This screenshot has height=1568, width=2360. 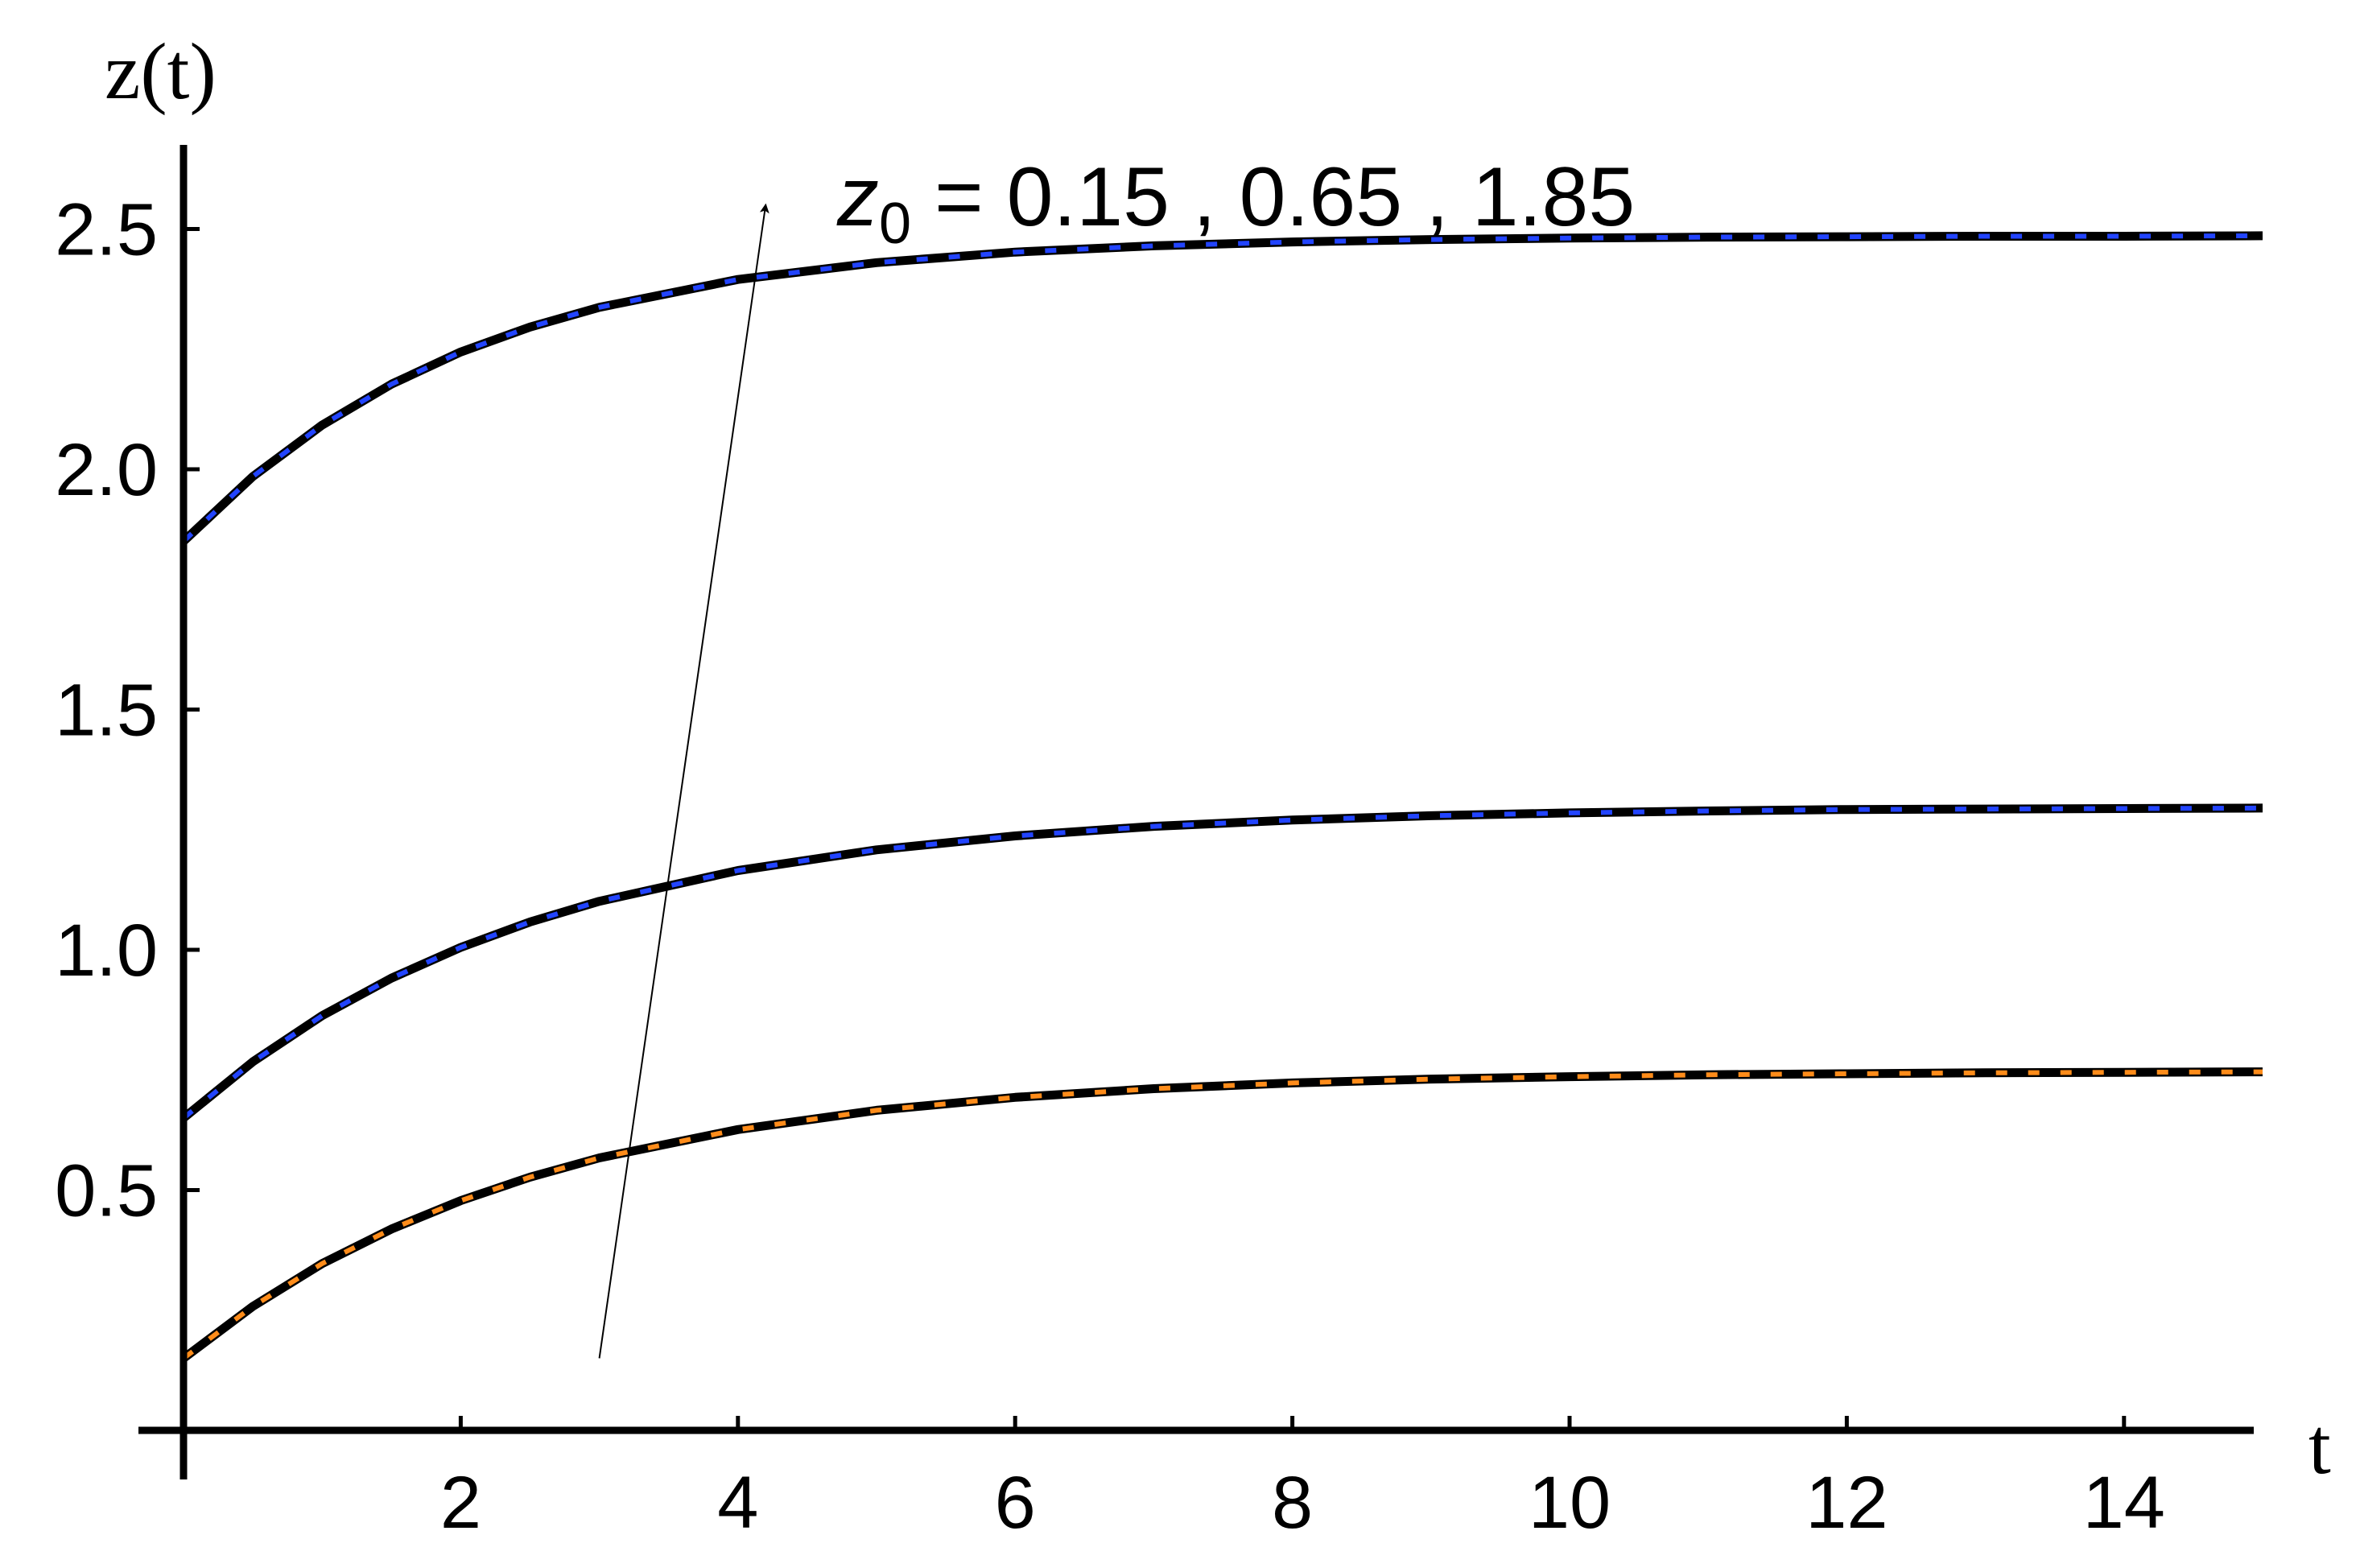 I want to click on annotation-values: = 0.15 , 0.65 , 1.85, so click(x=1273, y=197).